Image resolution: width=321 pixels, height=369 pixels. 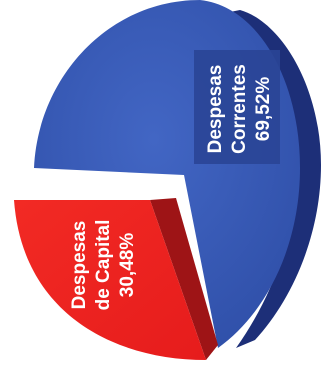 What do you see at coordinates (263, 109) in the screenshot?
I see `correntes-value-label: 69,52%` at bounding box center [263, 109].